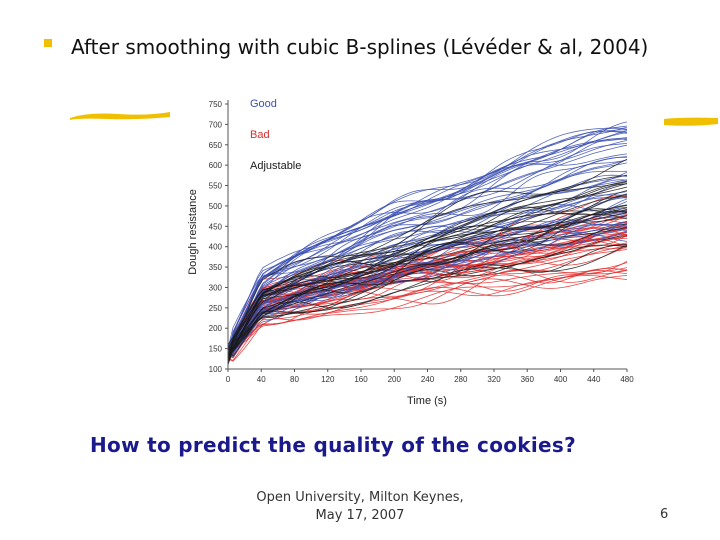  I want to click on y-tick-label: 650, so click(216, 145).